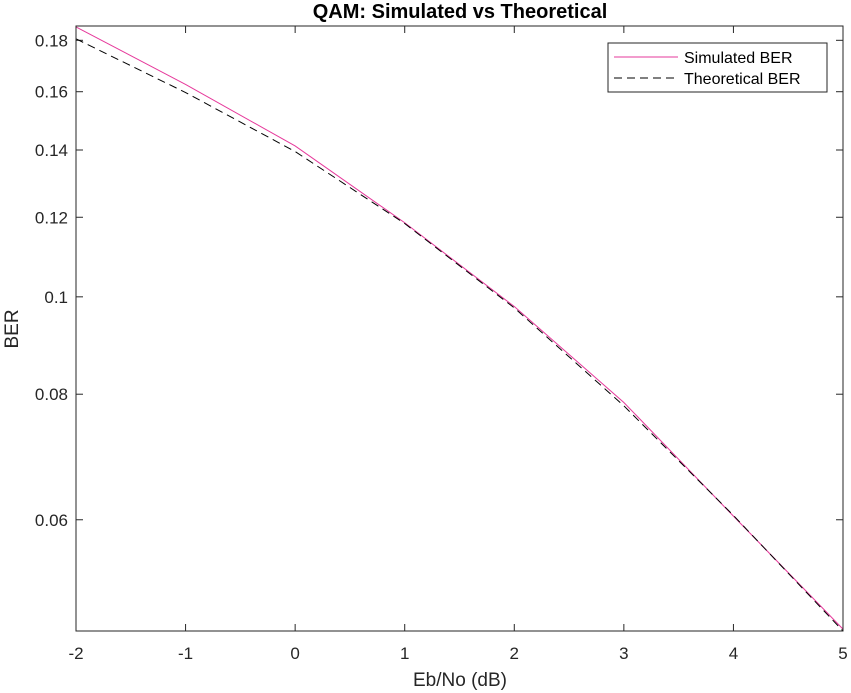 The width and height of the screenshot is (851, 693). Describe the element at coordinates (51, 217) in the screenshot. I see `y-tick-label: 0.12` at that location.